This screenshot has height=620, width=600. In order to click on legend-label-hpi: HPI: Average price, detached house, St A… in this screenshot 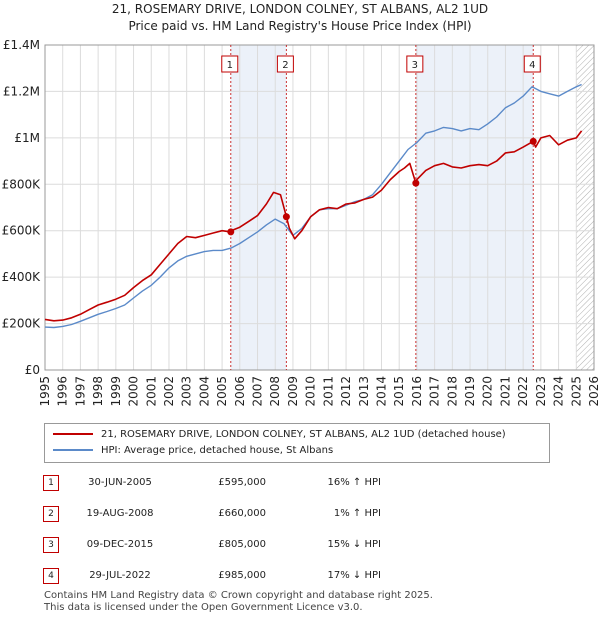, I will do `click(217, 450)`.